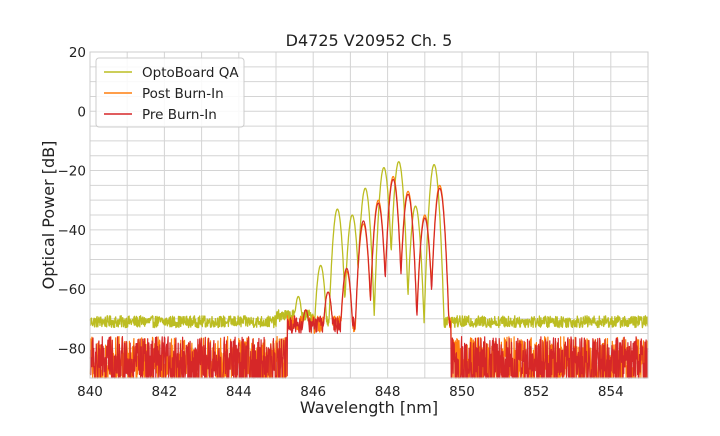 Image resolution: width=720 pixels, height=436 pixels. I want to click on legend-label-optoboard-qa: OptoBoard QA, so click(190, 73).